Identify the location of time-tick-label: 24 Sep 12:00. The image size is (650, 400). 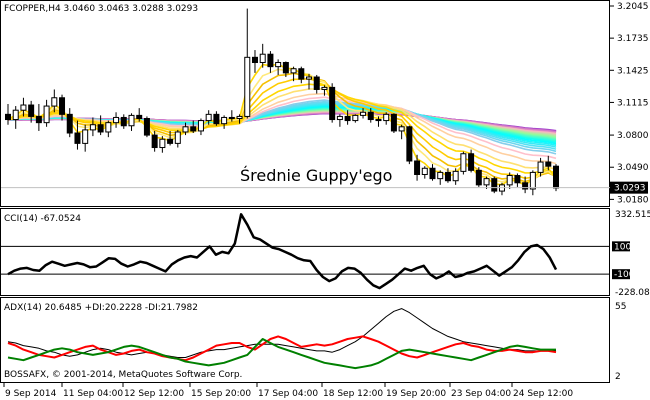
(543, 394).